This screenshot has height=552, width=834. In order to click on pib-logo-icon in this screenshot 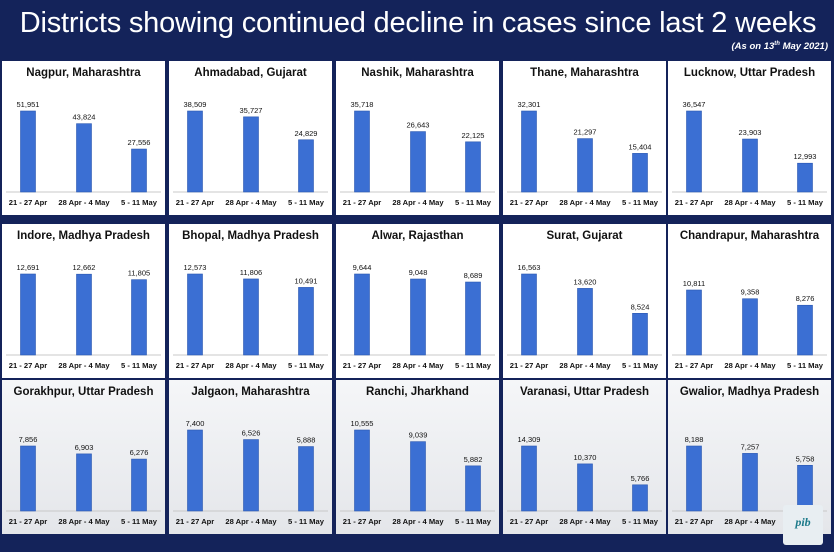, I will do `click(803, 525)`.